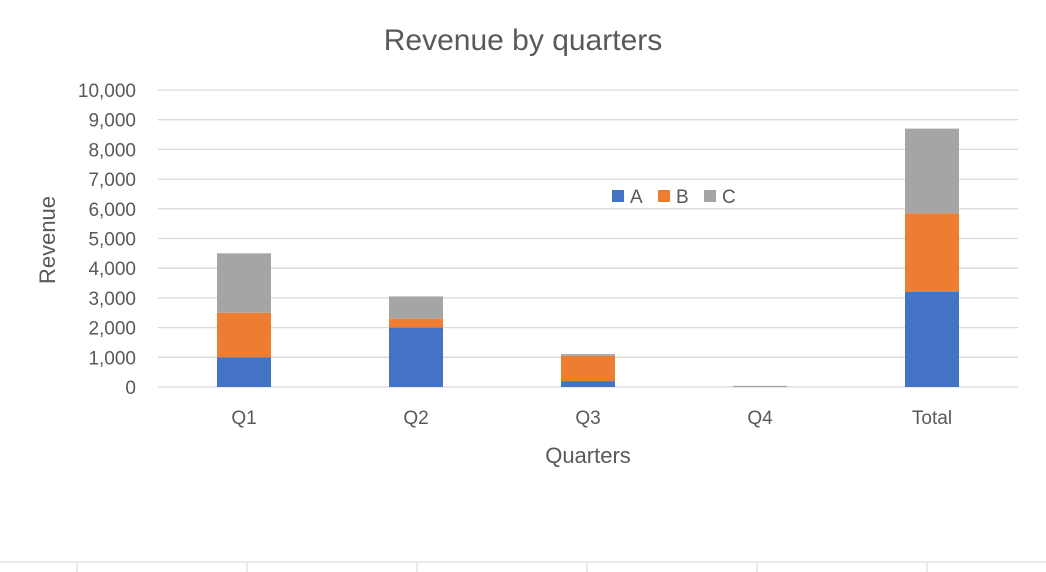  What do you see at coordinates (674, 197) in the screenshot?
I see `legend: A B C` at bounding box center [674, 197].